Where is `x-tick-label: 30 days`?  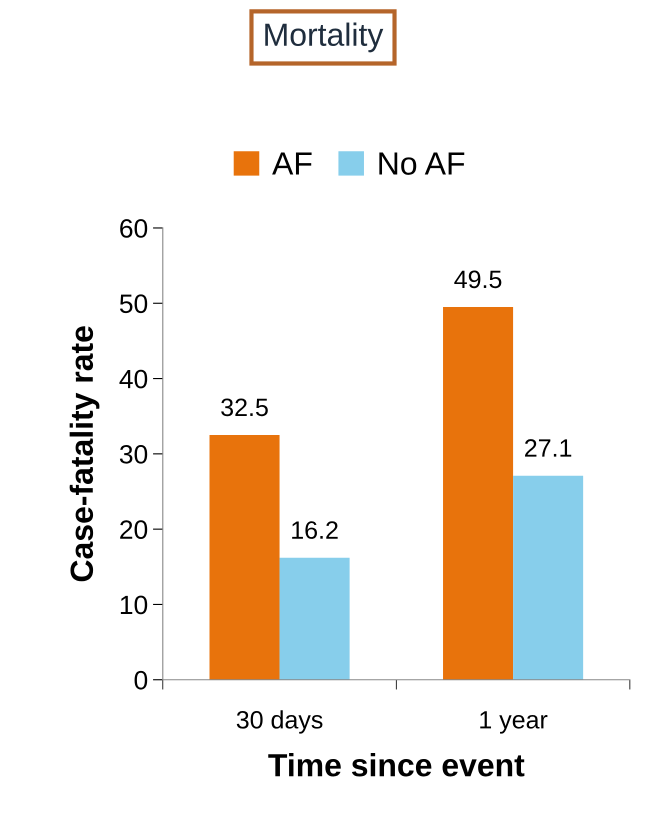
x-tick-label: 30 days is located at coordinates (279, 722).